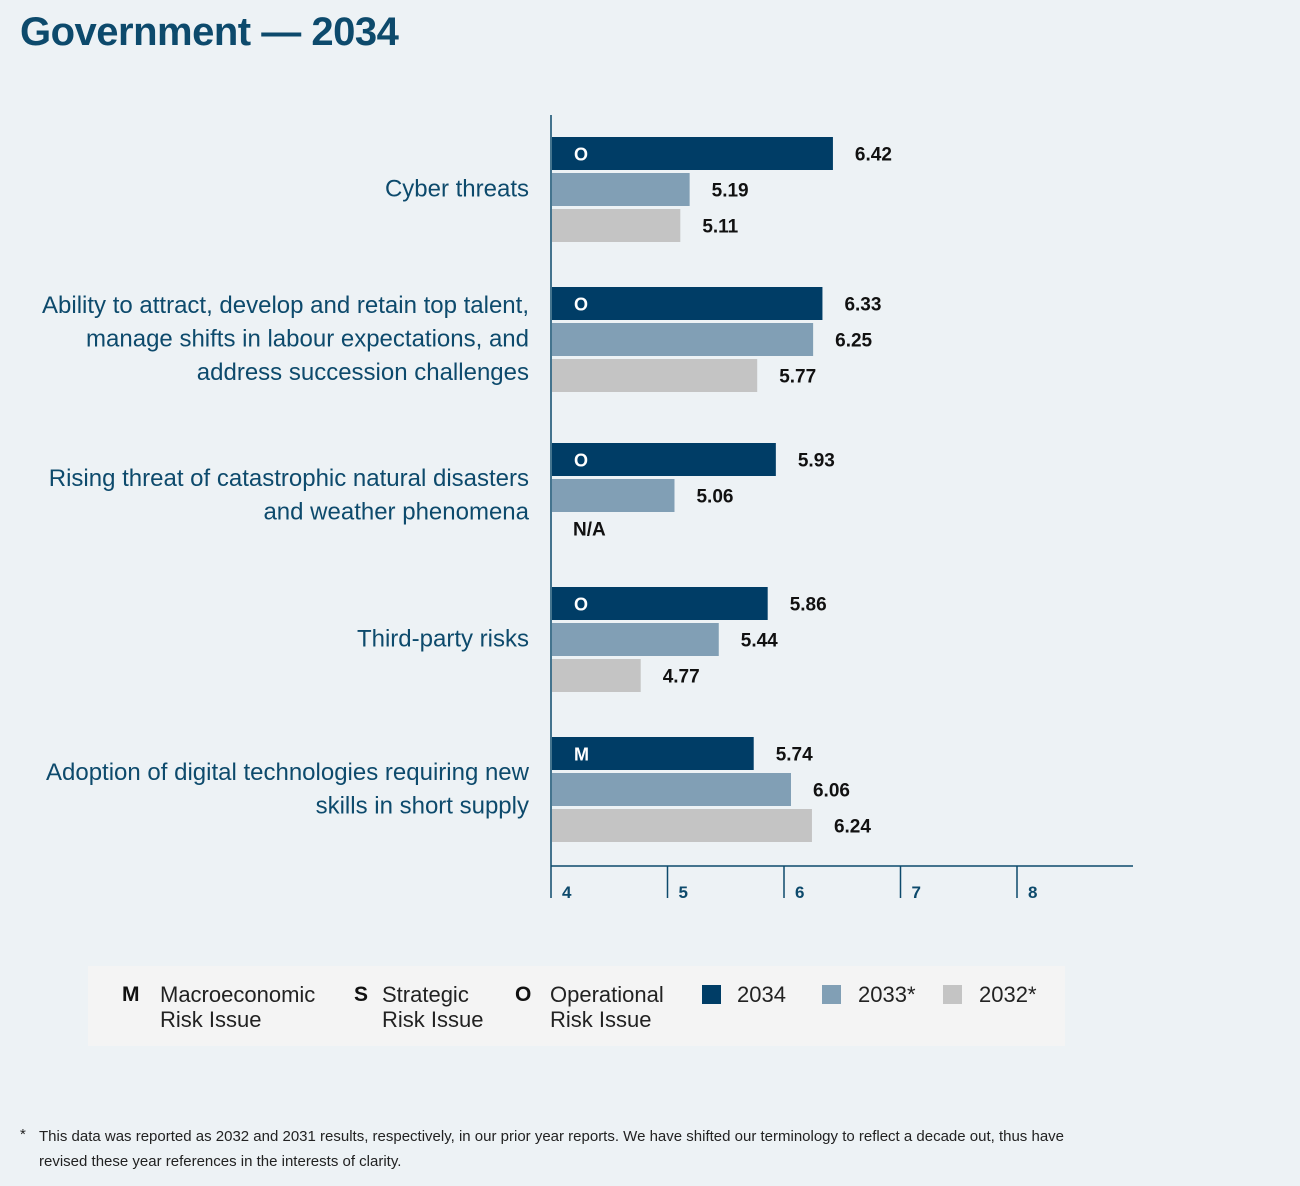 This screenshot has height=1186, width=1300. Describe the element at coordinates (238, 994) in the screenshot. I see `legend-text-line1: Macroeconomic` at that location.